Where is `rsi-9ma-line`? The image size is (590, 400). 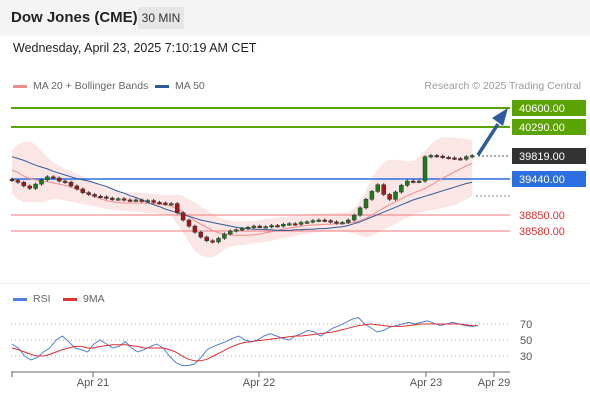
rsi-9ma-line is located at coordinates (244, 342).